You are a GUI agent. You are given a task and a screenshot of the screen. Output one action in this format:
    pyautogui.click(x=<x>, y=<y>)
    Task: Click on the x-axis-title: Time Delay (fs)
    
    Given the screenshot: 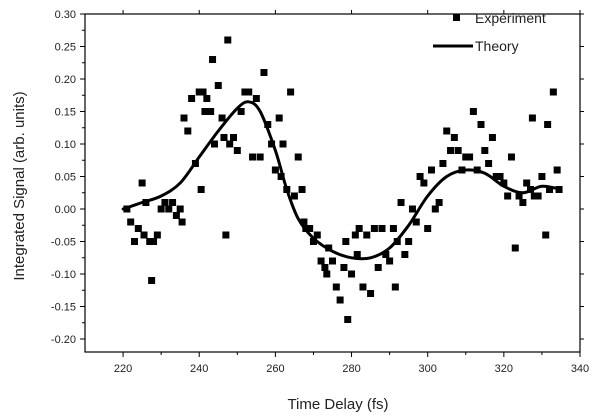 What is the action you would take?
    pyautogui.click(x=337, y=404)
    